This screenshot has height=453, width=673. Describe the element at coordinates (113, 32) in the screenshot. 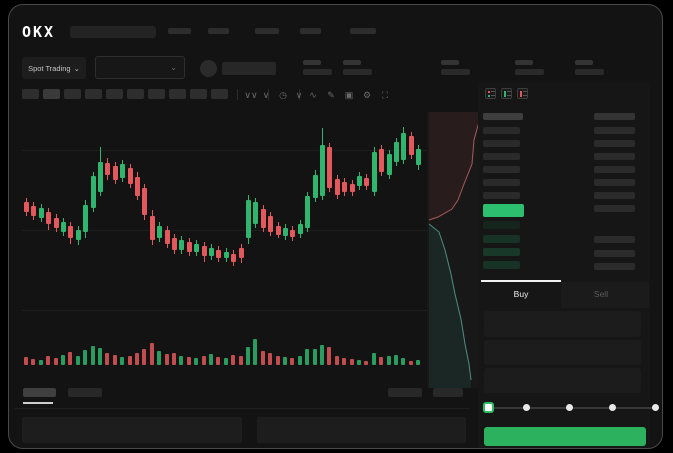

I see `search-input` at that location.